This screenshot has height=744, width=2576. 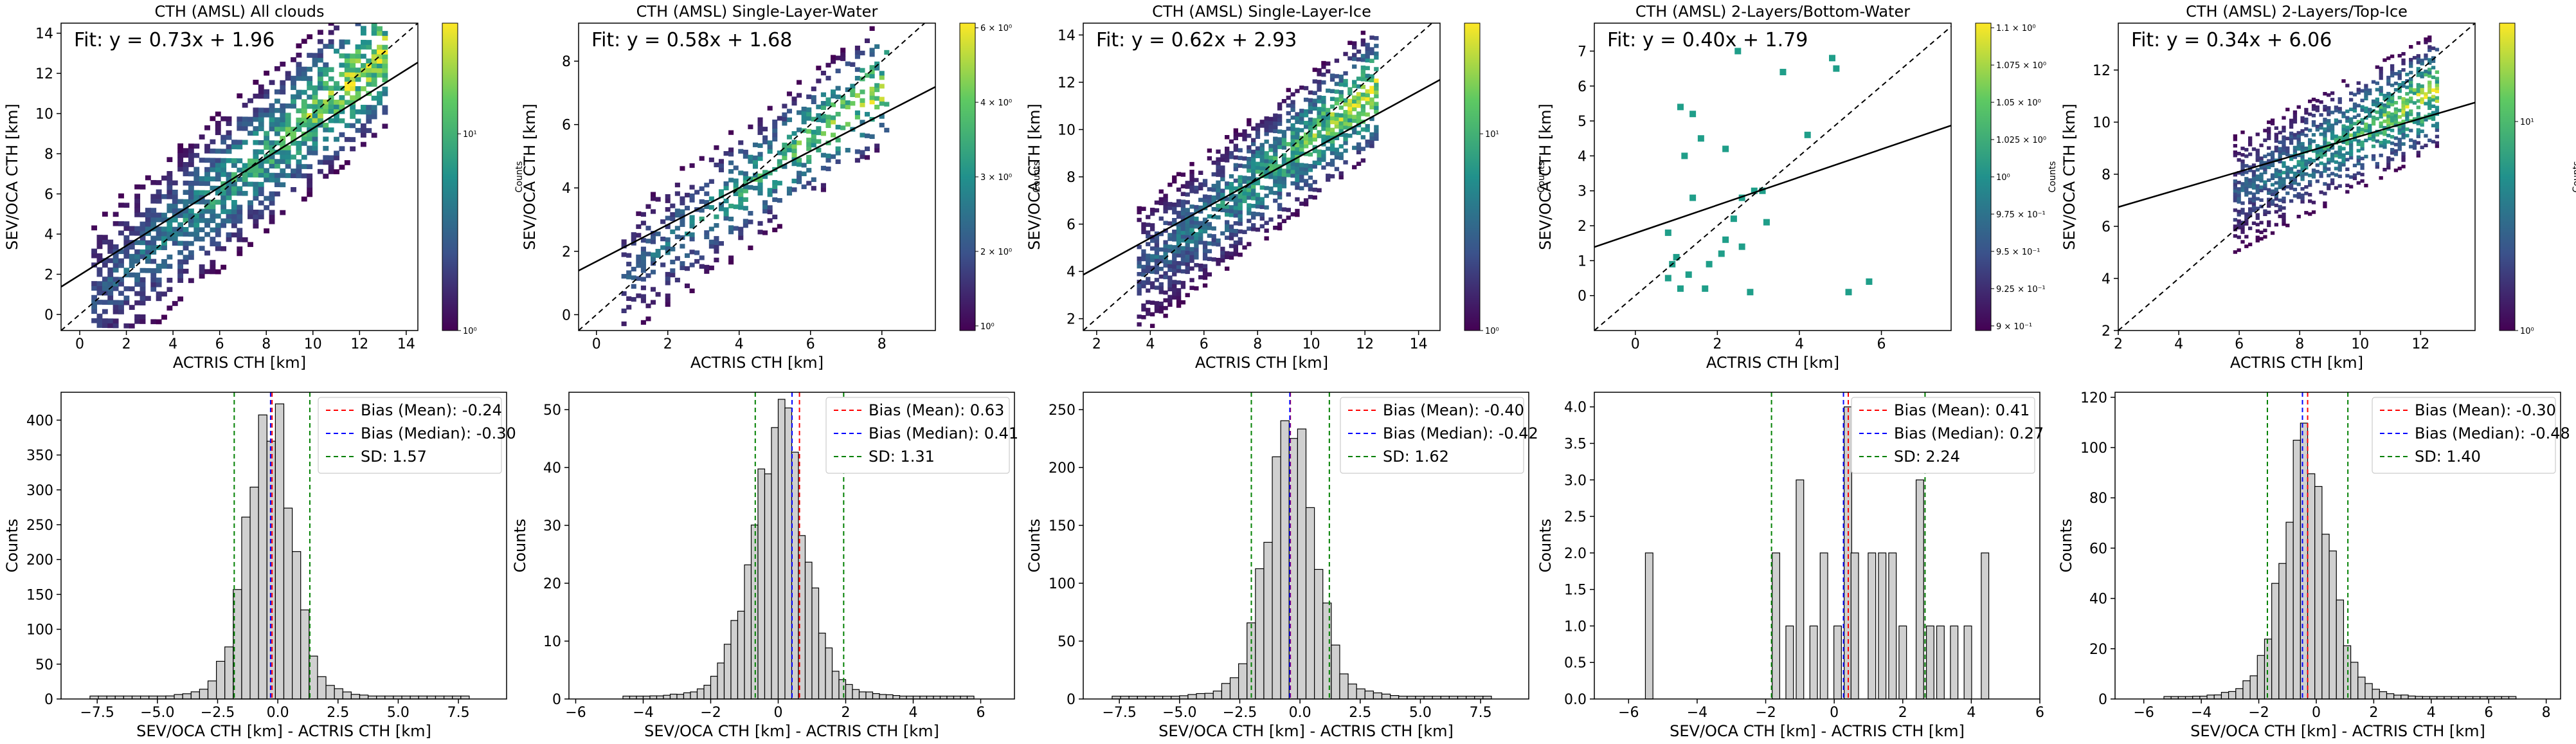 What do you see at coordinates (44, 74) in the screenshot?
I see `y-tick-label: 12` at bounding box center [44, 74].